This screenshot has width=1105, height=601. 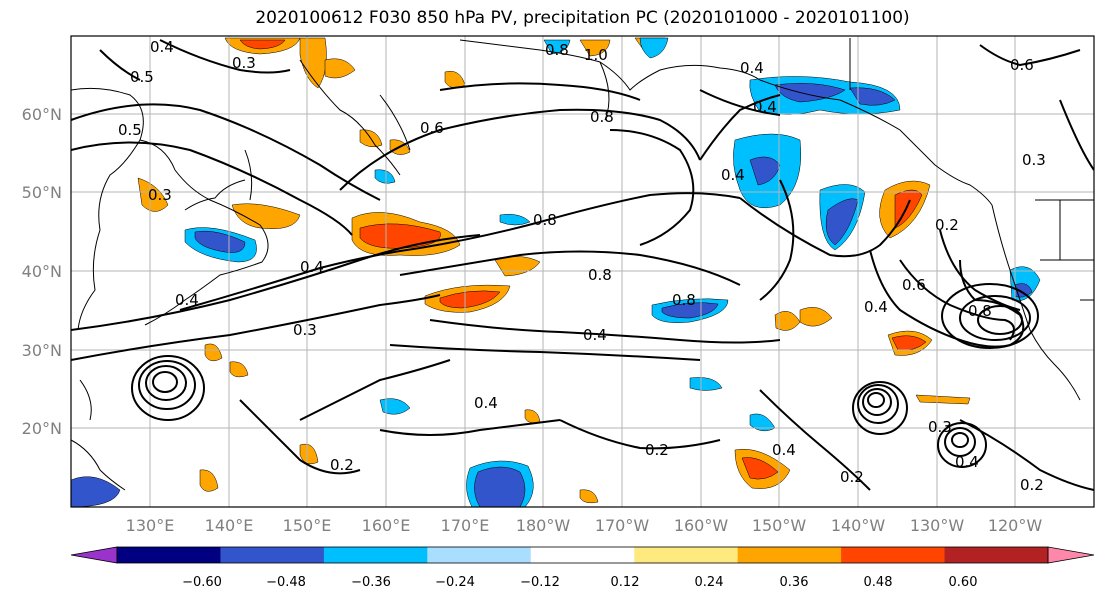 I want to click on lon-label: 160°W, so click(x=701, y=525).